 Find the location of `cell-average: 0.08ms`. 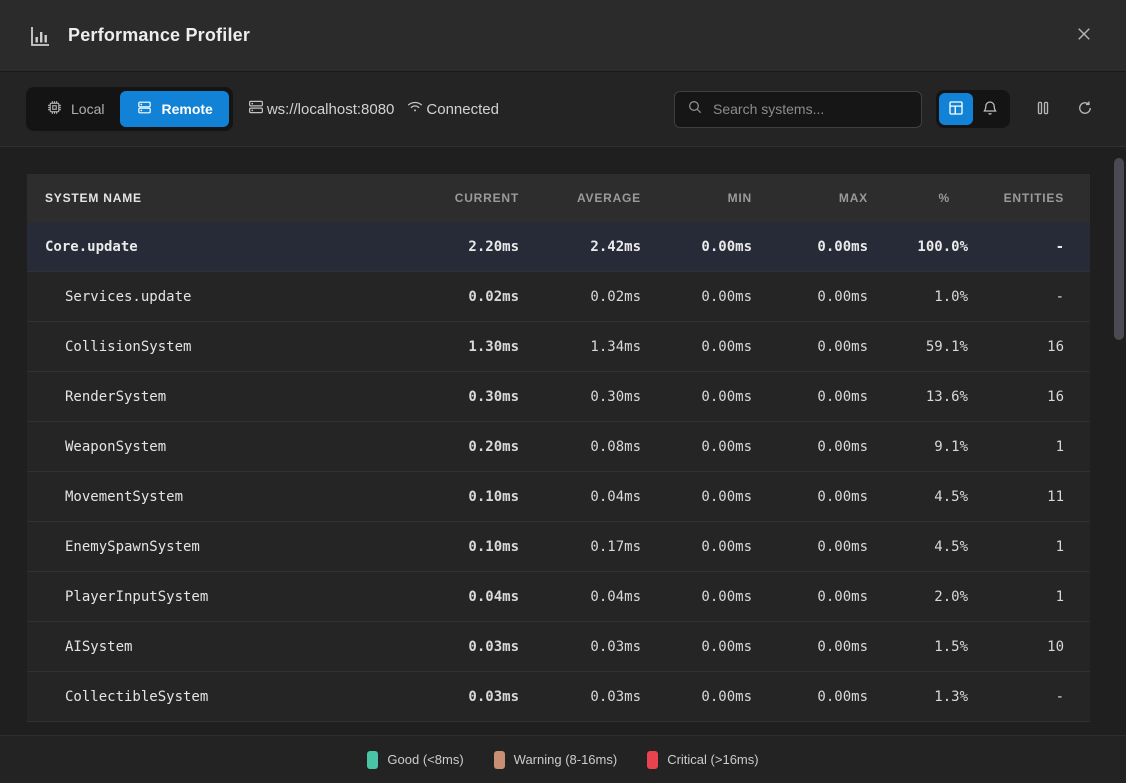

cell-average: 0.08ms is located at coordinates (615, 446).